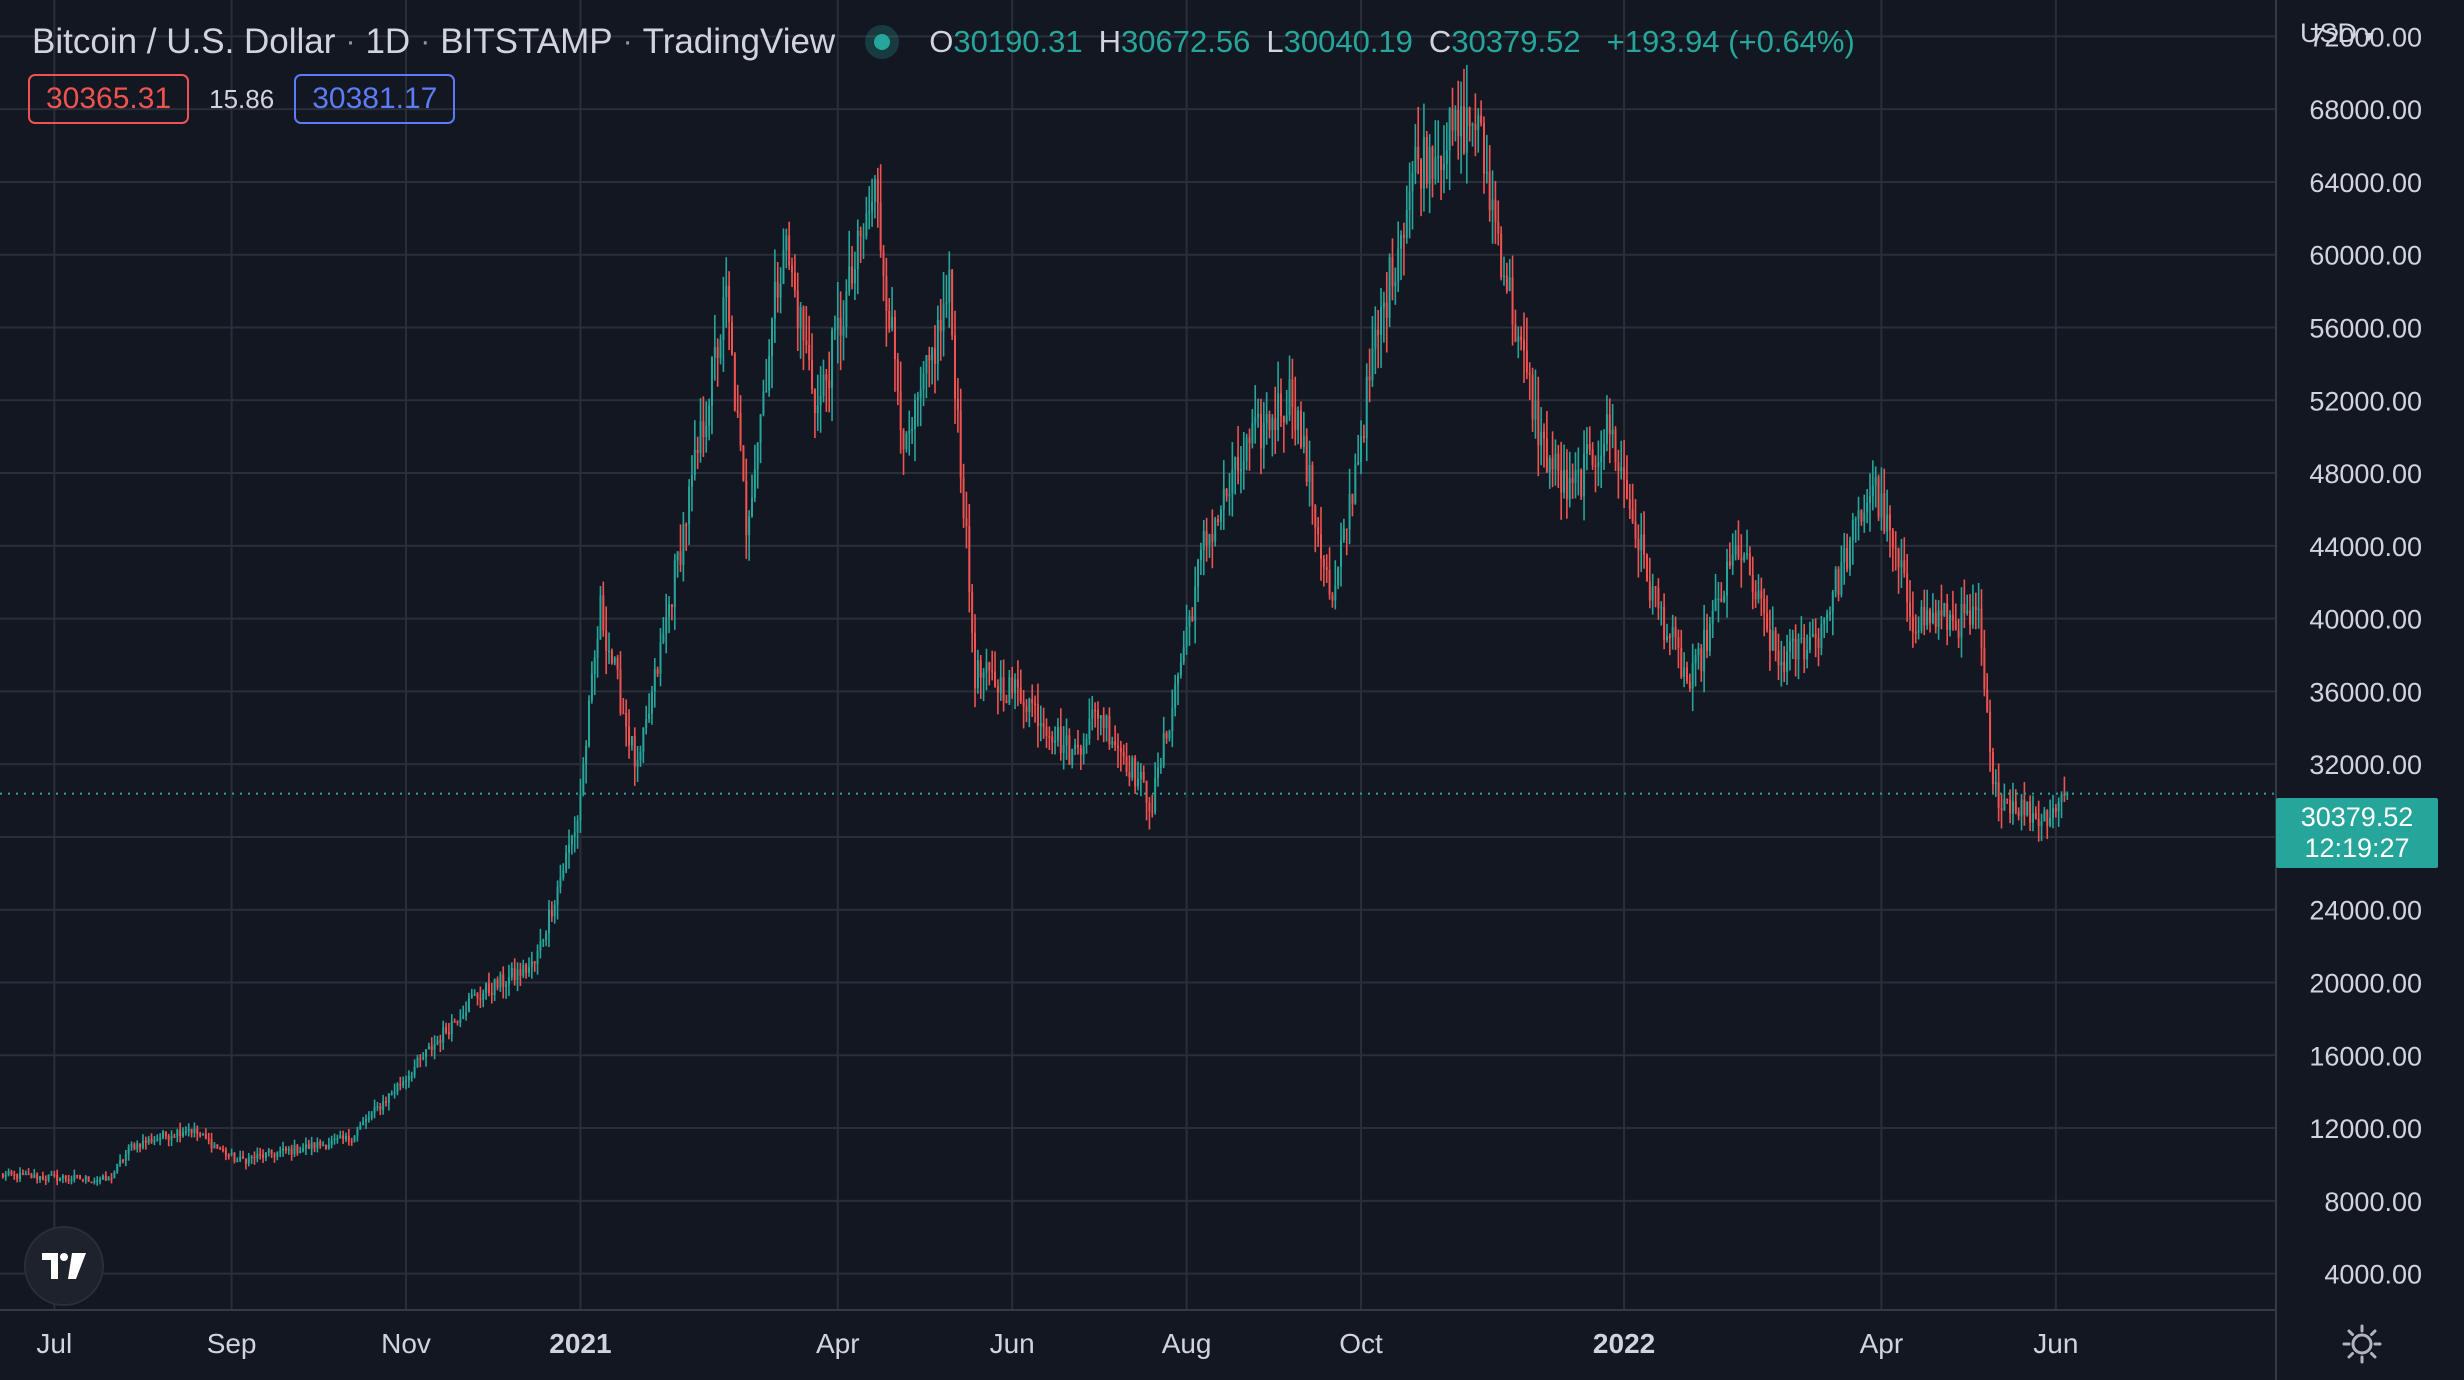 Image resolution: width=2464 pixels, height=1380 pixels. I want to click on market-status-dot-icon, so click(882, 42).